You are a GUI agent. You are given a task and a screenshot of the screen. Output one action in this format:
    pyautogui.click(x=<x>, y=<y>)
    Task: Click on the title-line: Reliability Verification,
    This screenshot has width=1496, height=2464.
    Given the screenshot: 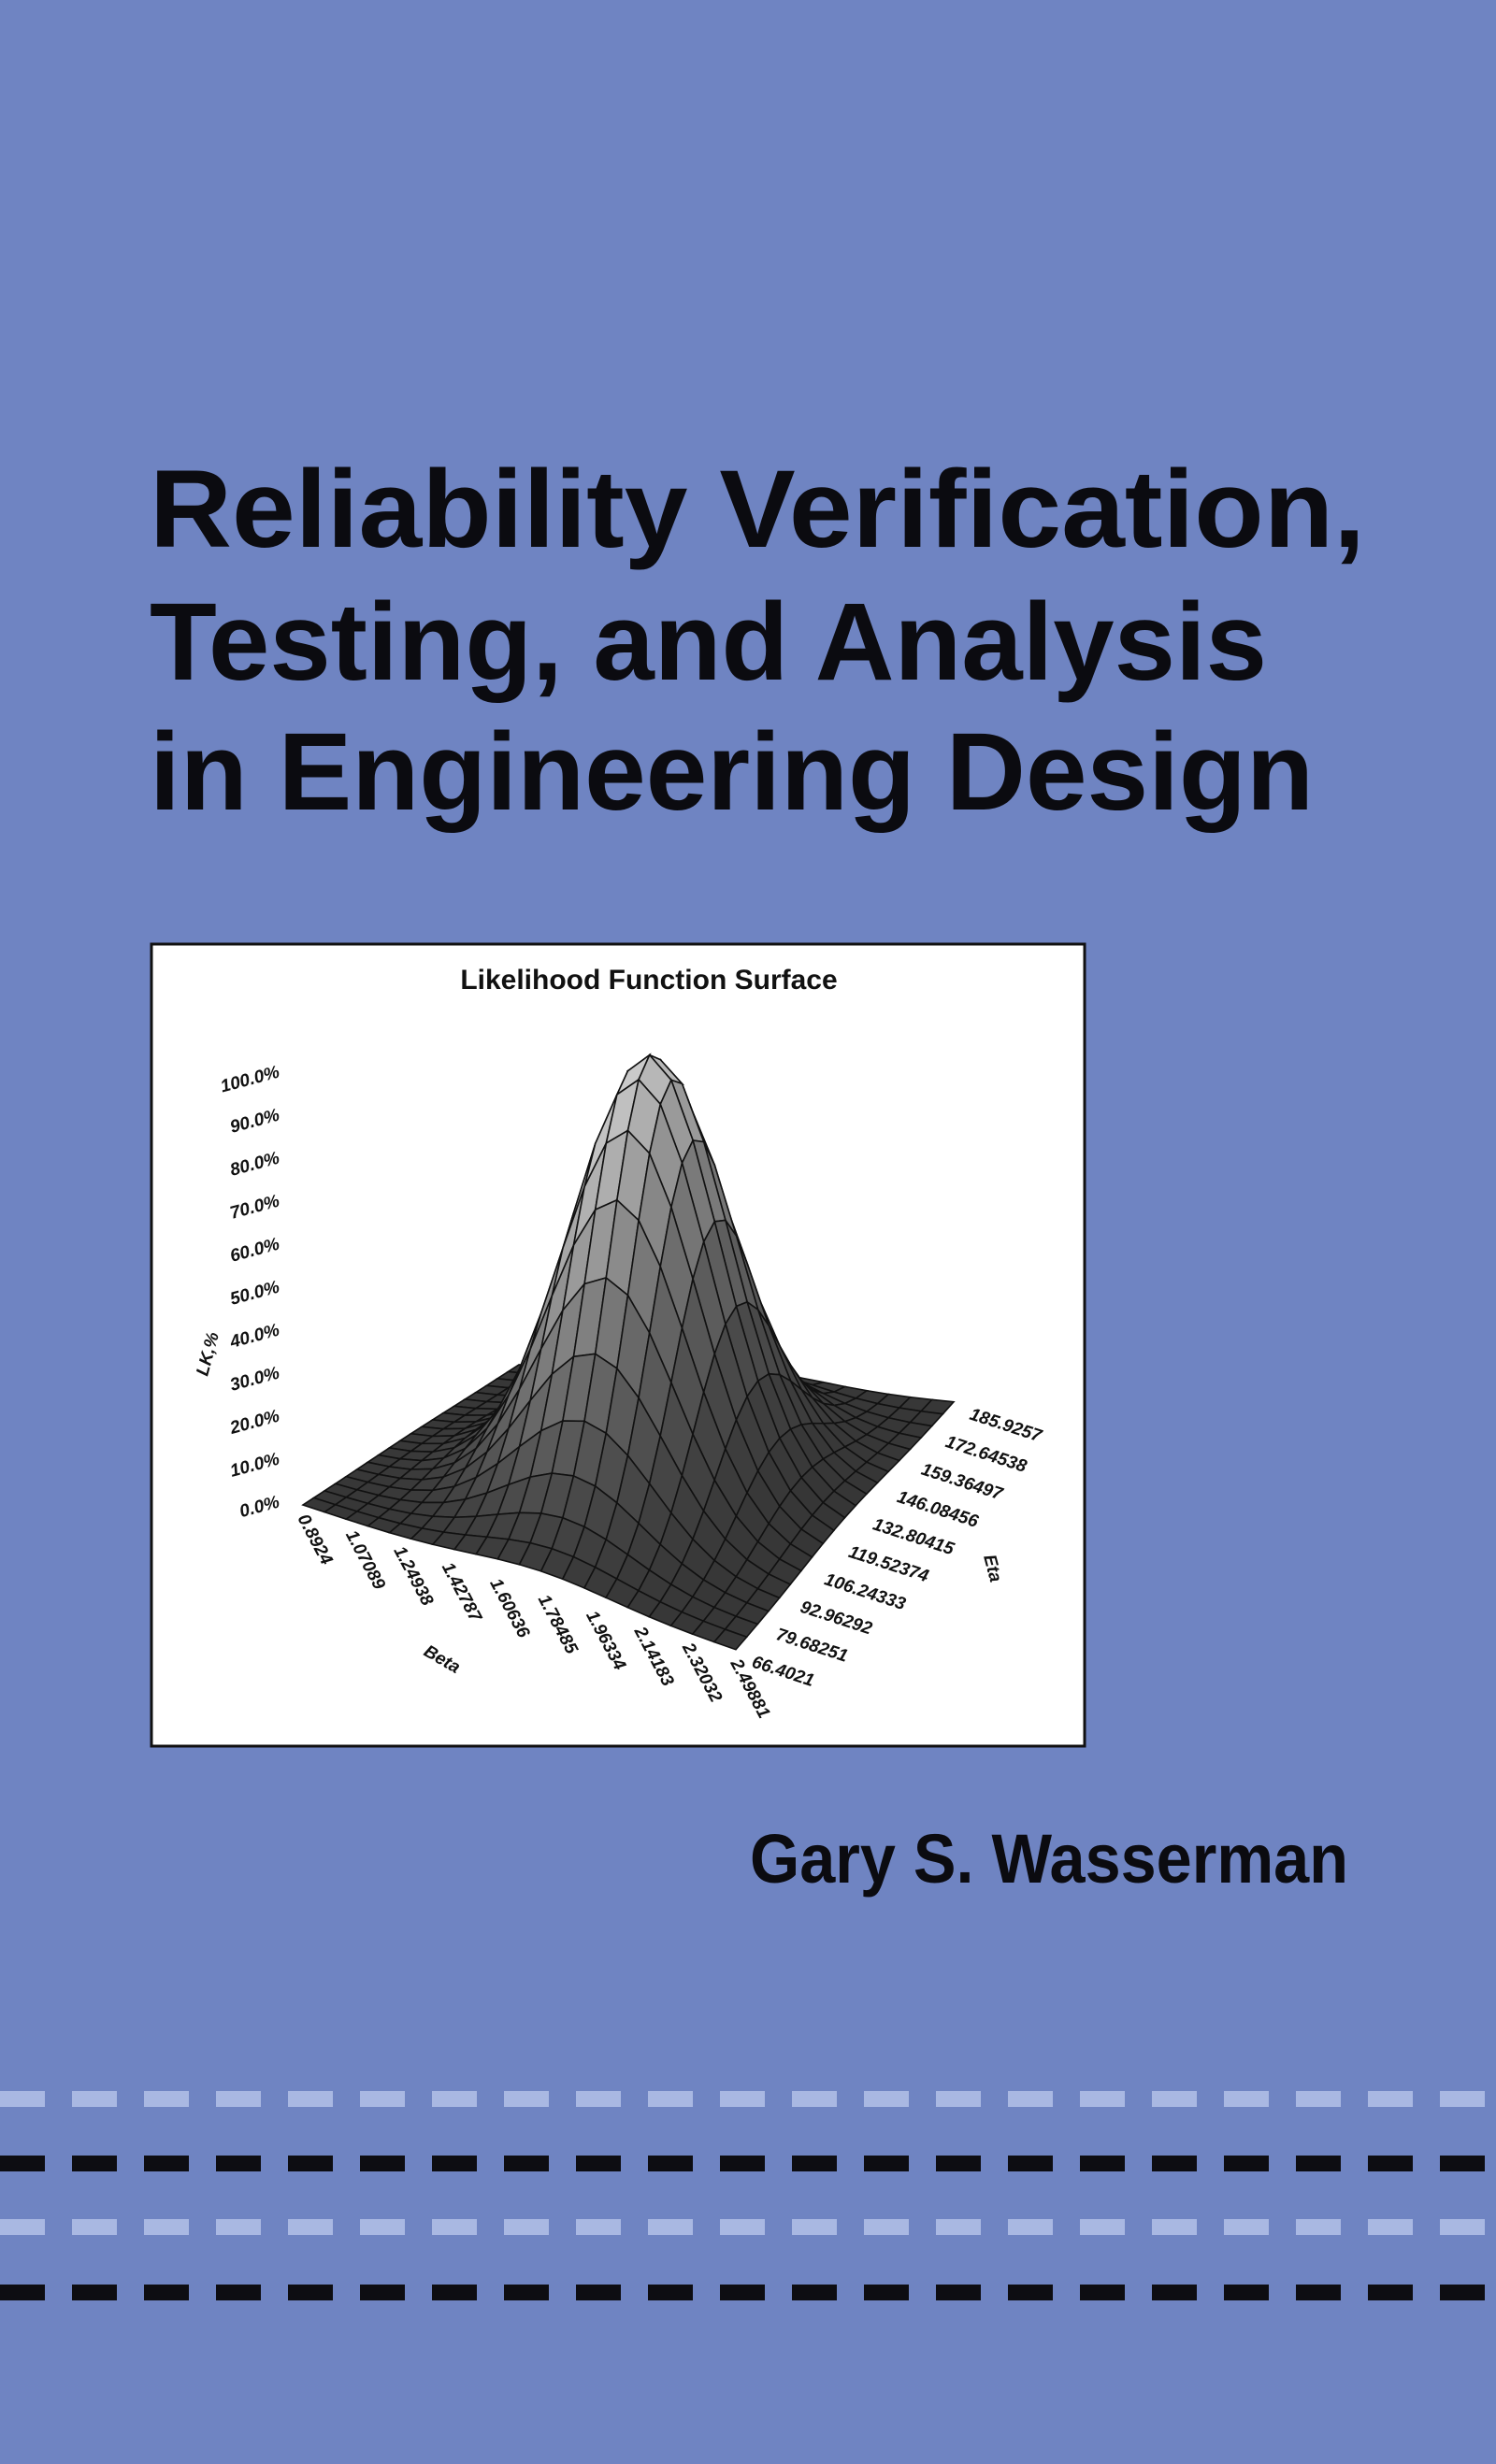 What is the action you would take?
    pyautogui.click(x=758, y=509)
    